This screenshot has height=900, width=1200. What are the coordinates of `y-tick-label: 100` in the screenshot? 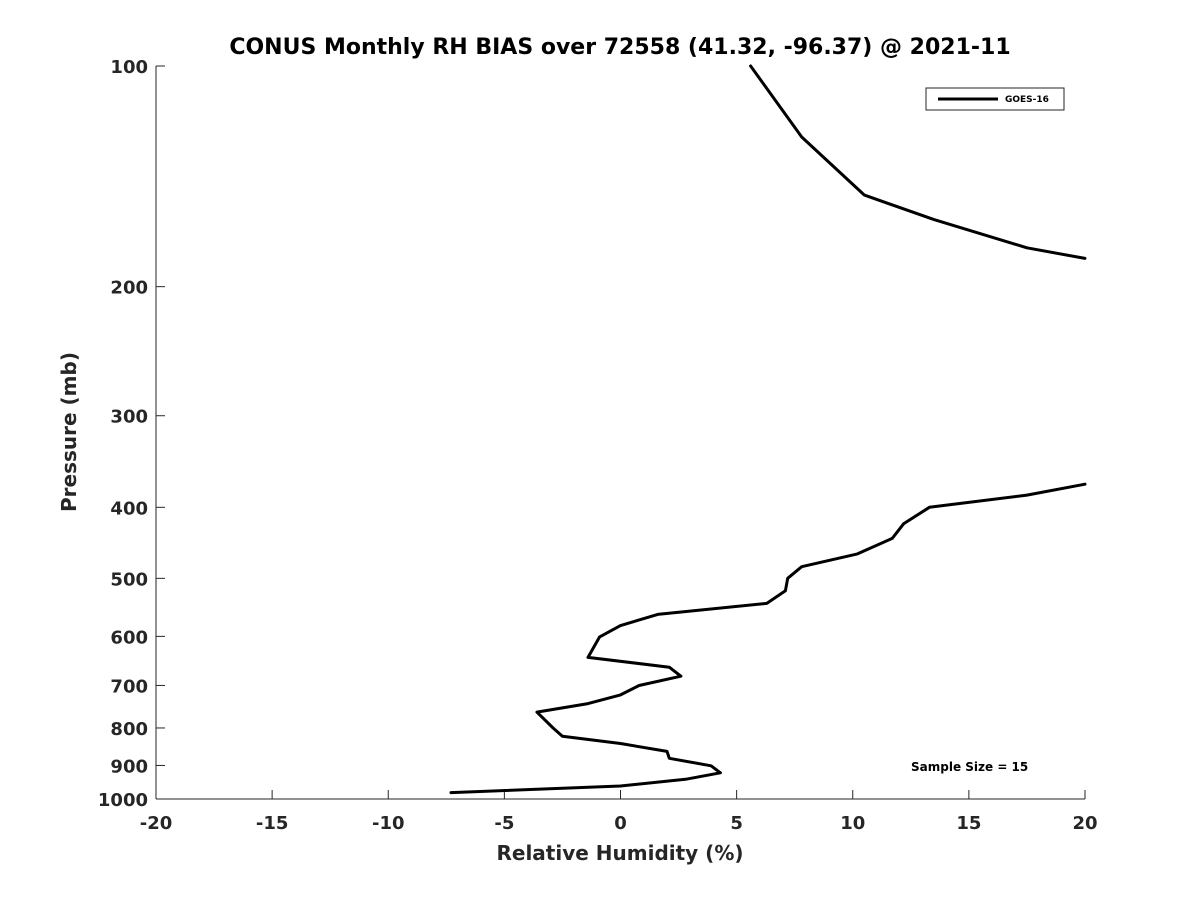 It's located at (129, 67).